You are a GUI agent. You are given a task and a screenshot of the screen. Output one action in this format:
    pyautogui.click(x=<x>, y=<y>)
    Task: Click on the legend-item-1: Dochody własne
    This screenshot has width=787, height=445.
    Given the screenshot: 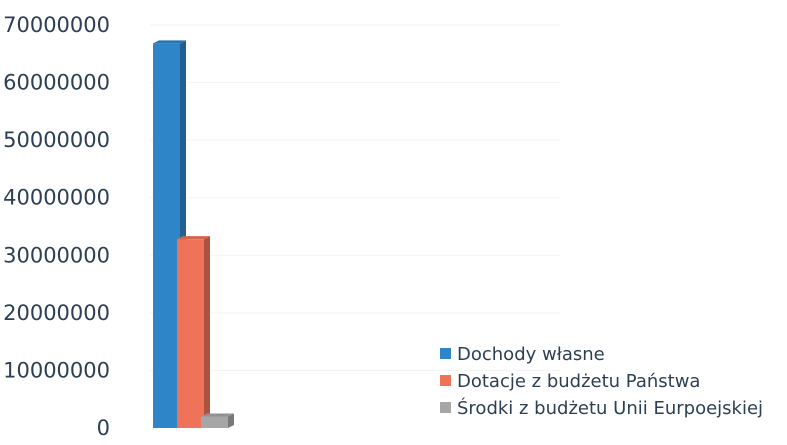 What is the action you would take?
    pyautogui.click(x=522, y=354)
    